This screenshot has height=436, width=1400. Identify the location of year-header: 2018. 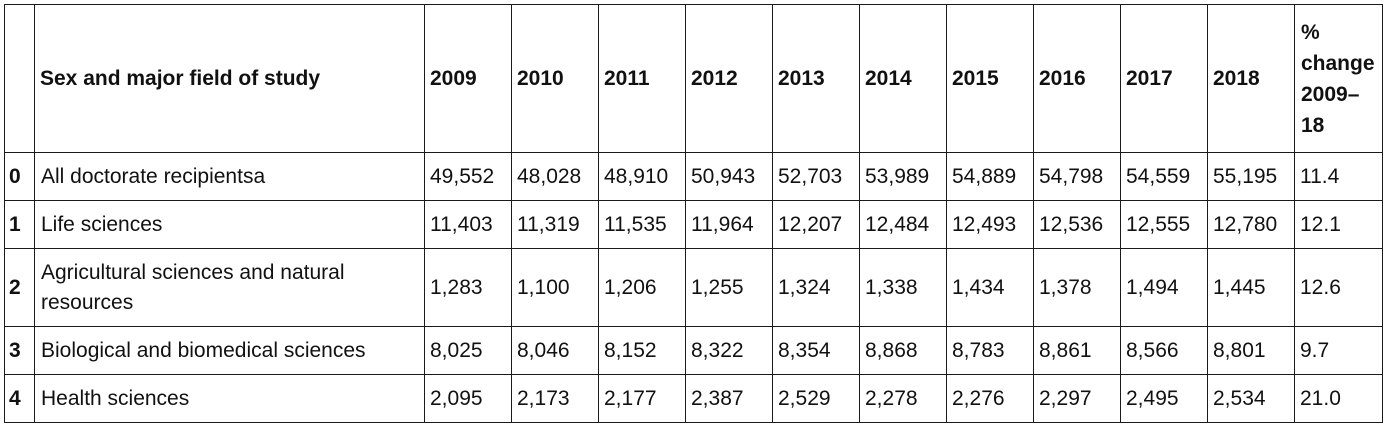
(1251, 78).